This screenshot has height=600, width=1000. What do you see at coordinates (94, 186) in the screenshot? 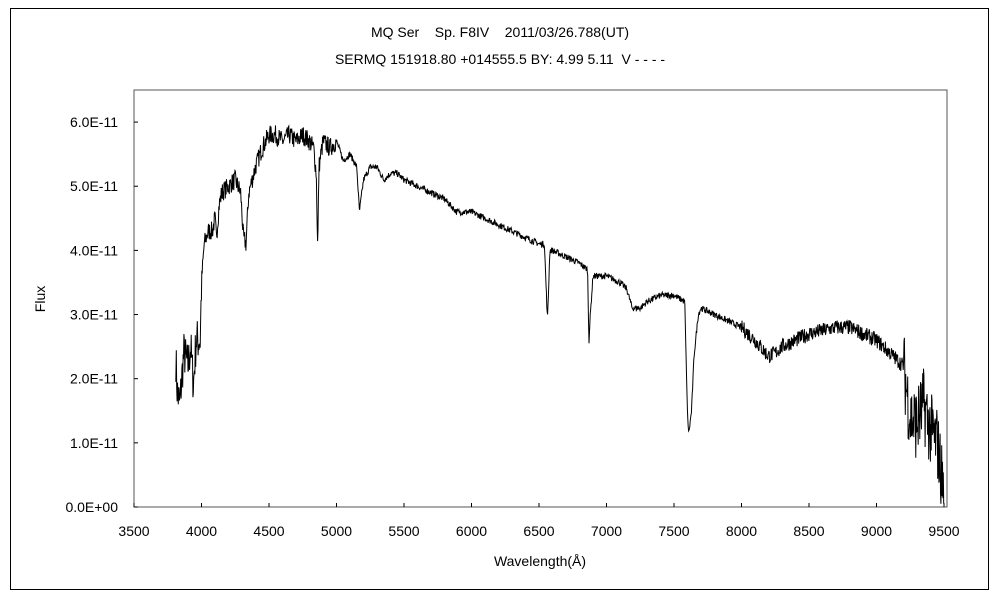
I see `y-tick-label: 5.0E-11` at bounding box center [94, 186].